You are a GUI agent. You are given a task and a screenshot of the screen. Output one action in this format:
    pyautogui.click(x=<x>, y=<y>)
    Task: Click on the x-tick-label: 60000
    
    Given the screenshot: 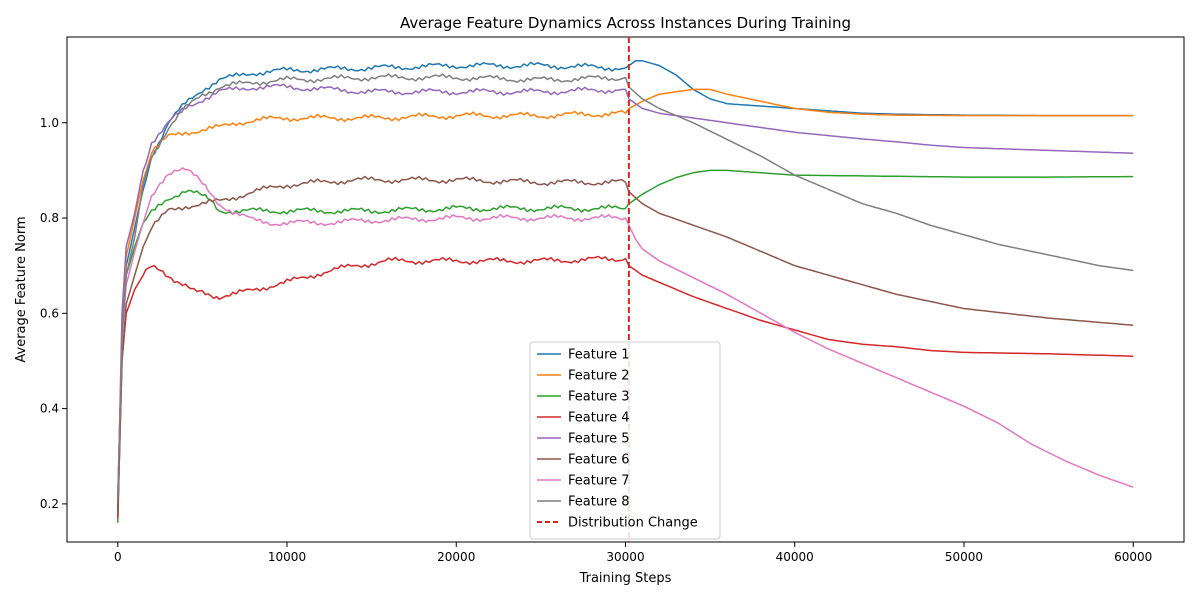 What is the action you would take?
    pyautogui.click(x=1133, y=557)
    